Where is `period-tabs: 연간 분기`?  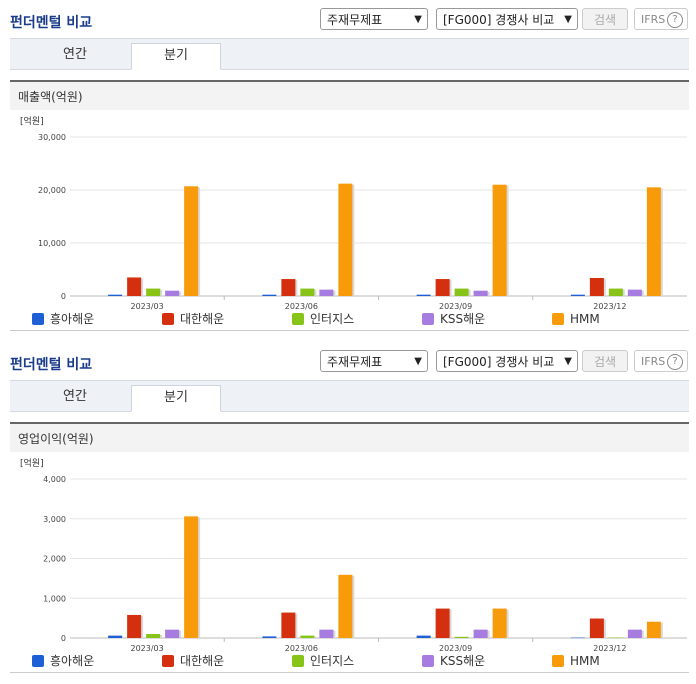
period-tabs: 연간 분기 is located at coordinates (349, 396).